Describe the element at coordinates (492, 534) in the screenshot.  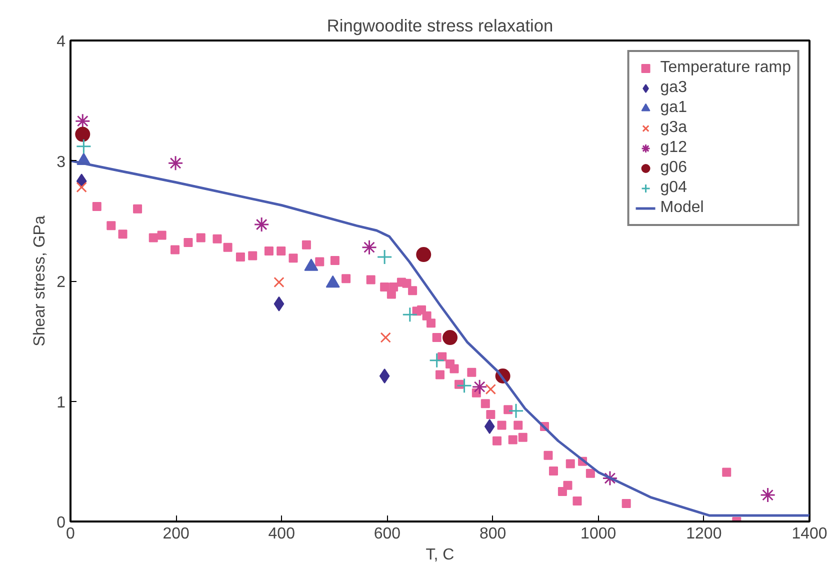
I see `x-tick-label: 800` at that location.